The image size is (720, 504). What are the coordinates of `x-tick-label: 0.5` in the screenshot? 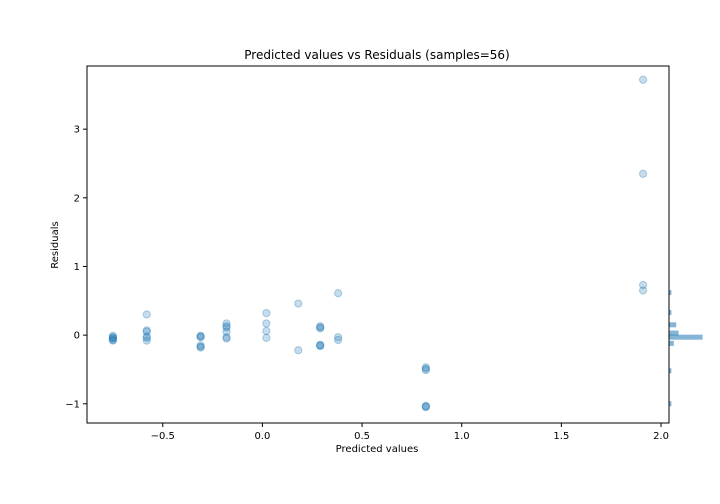 It's located at (362, 436).